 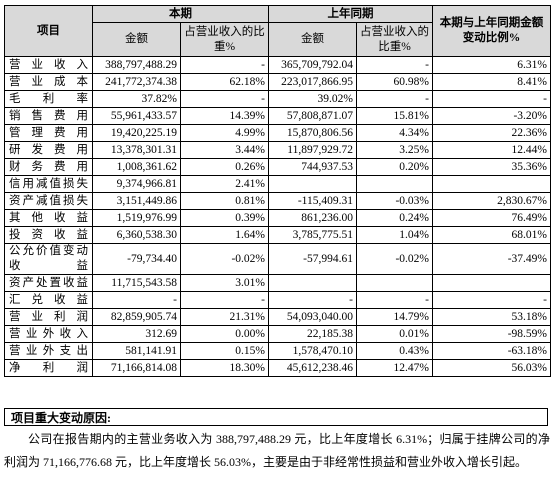 What do you see at coordinates (136, 235) in the screenshot?
I see `value-cell: 6,360,538.30` at bounding box center [136, 235].